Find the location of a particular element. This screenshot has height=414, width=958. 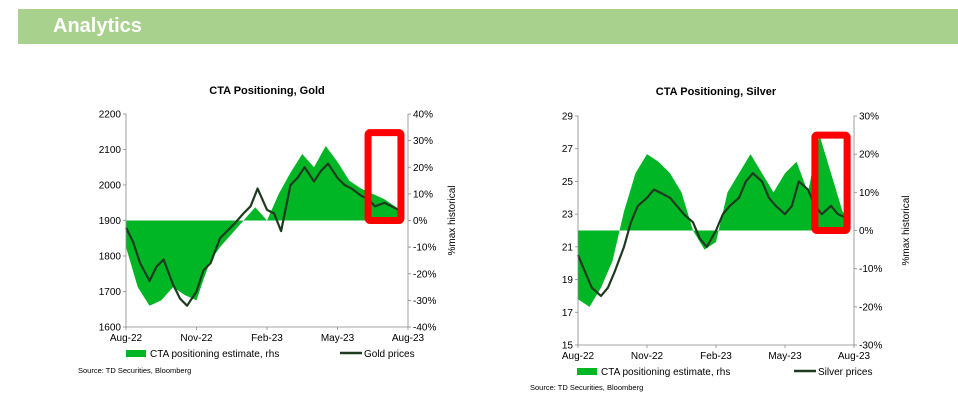

gold-left-tick-label: 1600 is located at coordinates (110, 328).